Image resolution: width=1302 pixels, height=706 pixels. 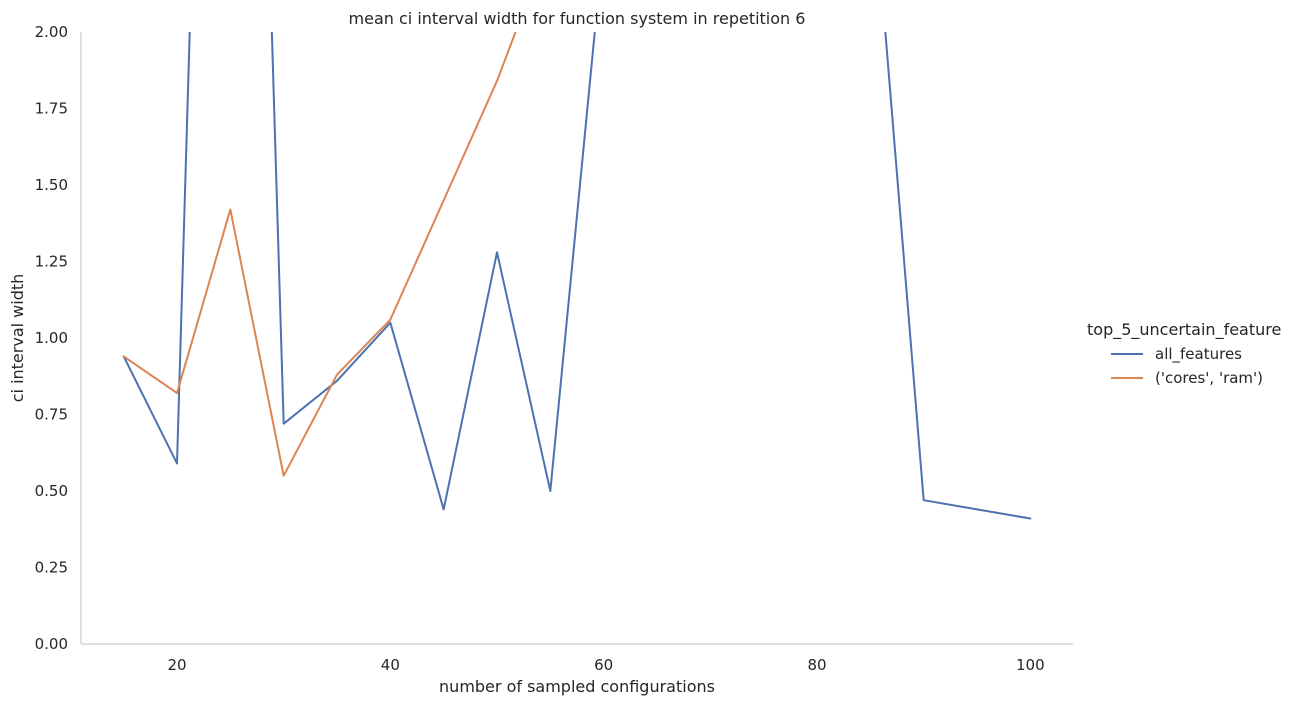 I want to click on y-tick-label: 1.50, so click(x=51, y=185).